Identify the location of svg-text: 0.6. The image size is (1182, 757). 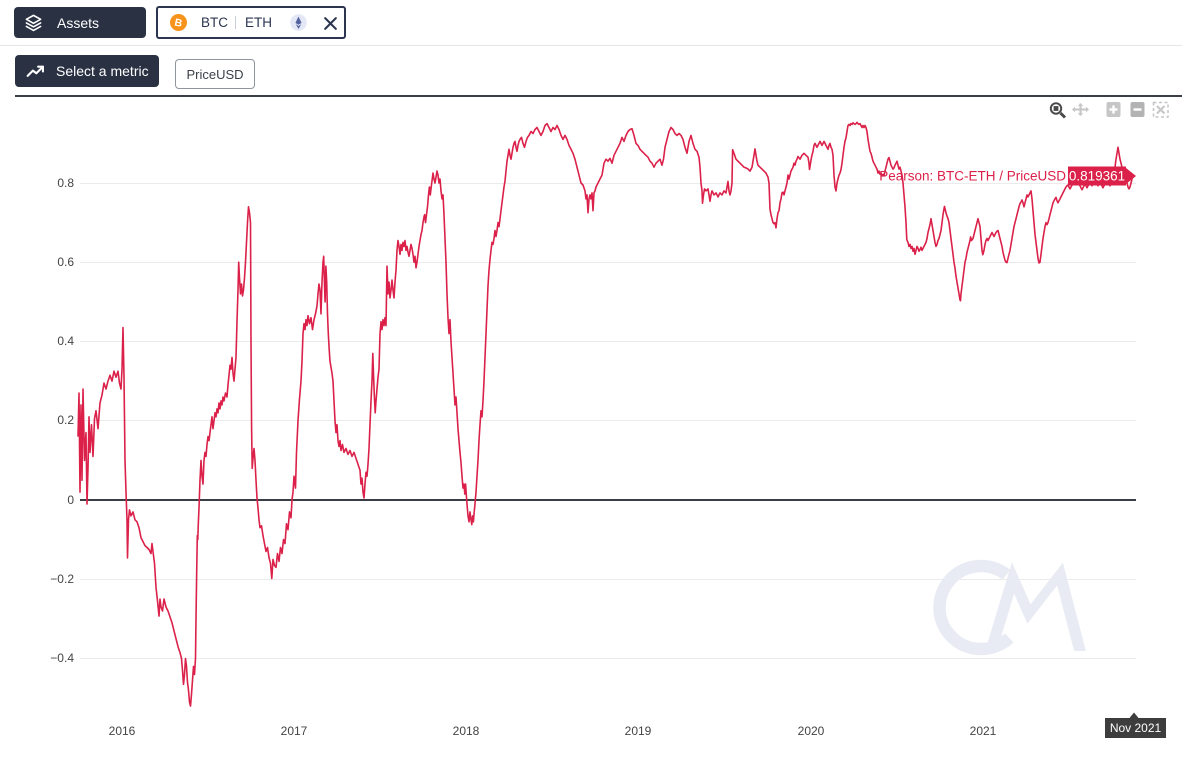
(65, 262).